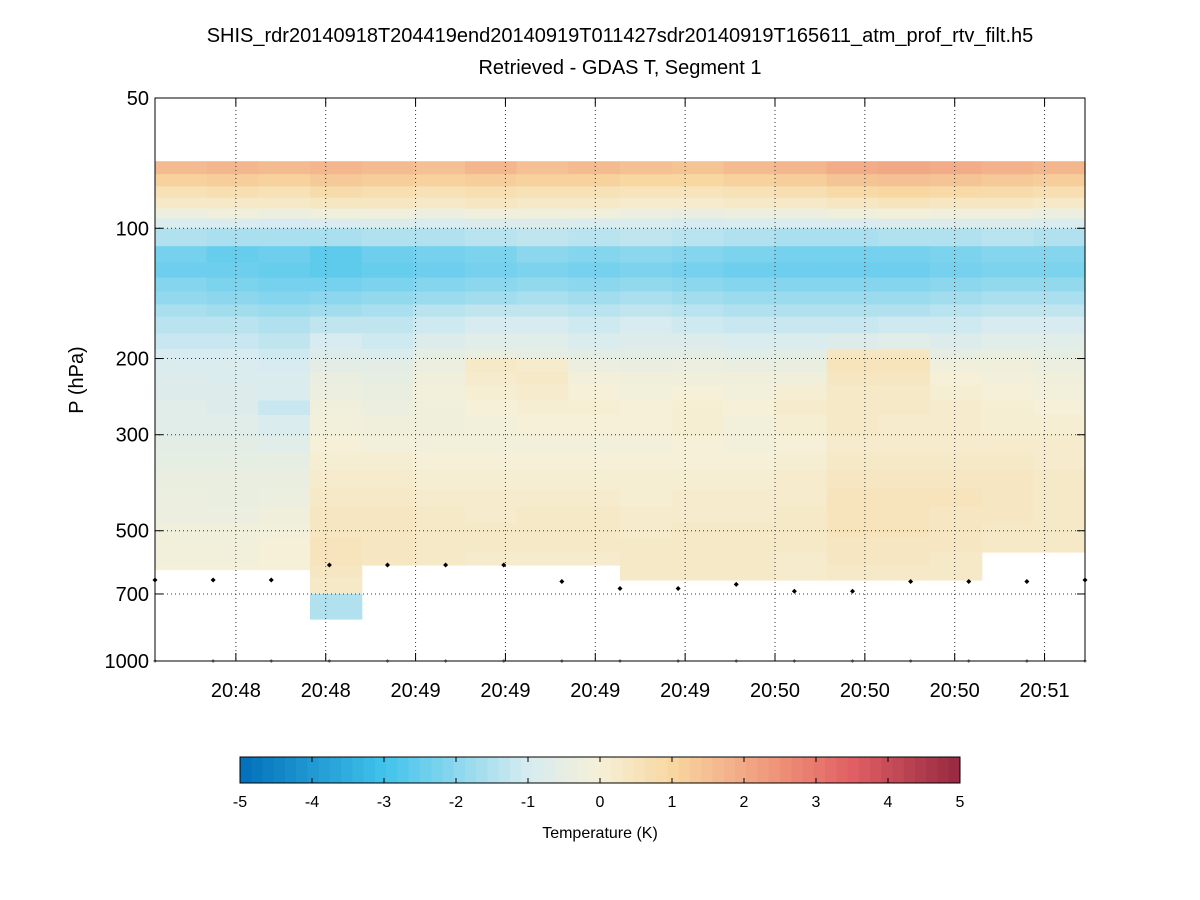 The image size is (1200, 900). What do you see at coordinates (271, 580) in the screenshot?
I see `surface-pressure-marker` at bounding box center [271, 580].